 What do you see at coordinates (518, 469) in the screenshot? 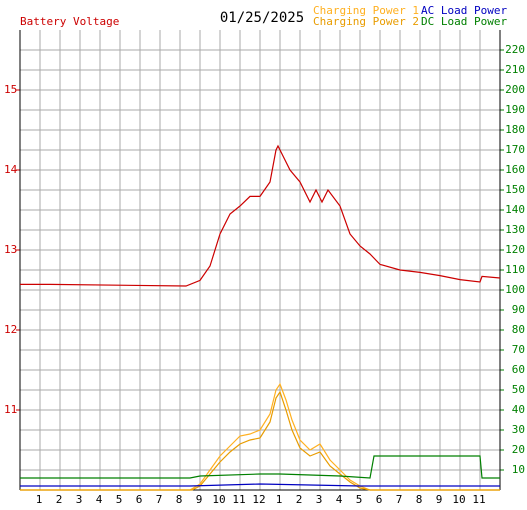
I see `y2-tick-label: 10` at bounding box center [518, 469].